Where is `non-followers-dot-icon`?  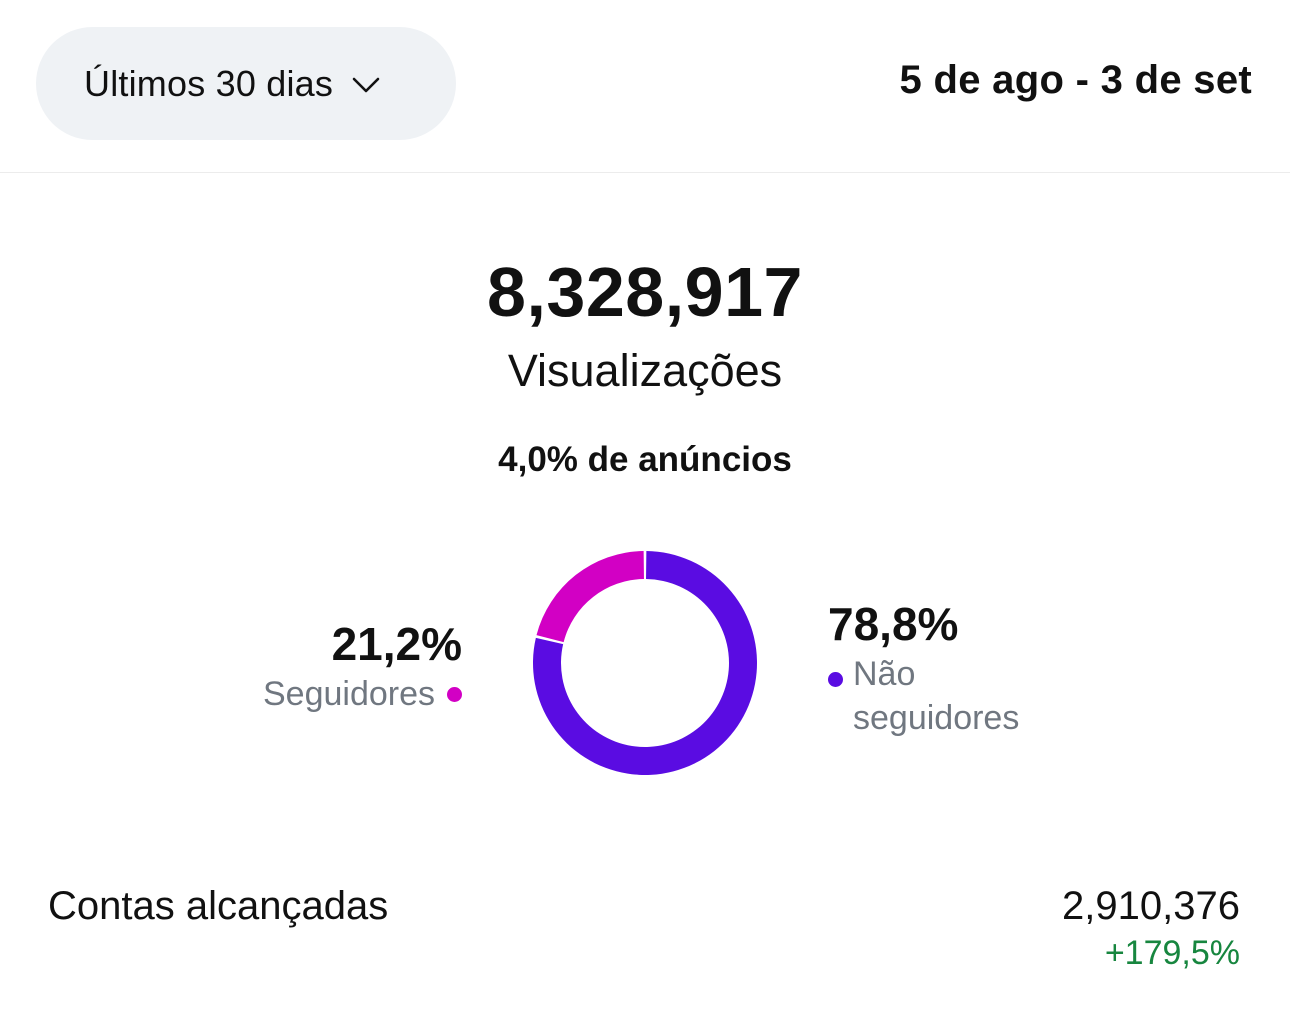 non-followers-dot-icon is located at coordinates (835, 679).